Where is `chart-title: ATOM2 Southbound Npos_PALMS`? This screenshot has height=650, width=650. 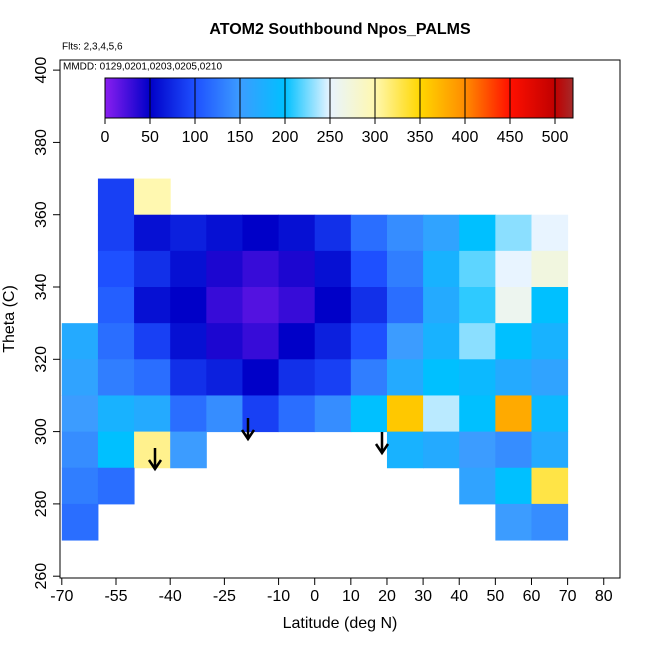 chart-title: ATOM2 Southbound Npos_PALMS is located at coordinates (340, 29).